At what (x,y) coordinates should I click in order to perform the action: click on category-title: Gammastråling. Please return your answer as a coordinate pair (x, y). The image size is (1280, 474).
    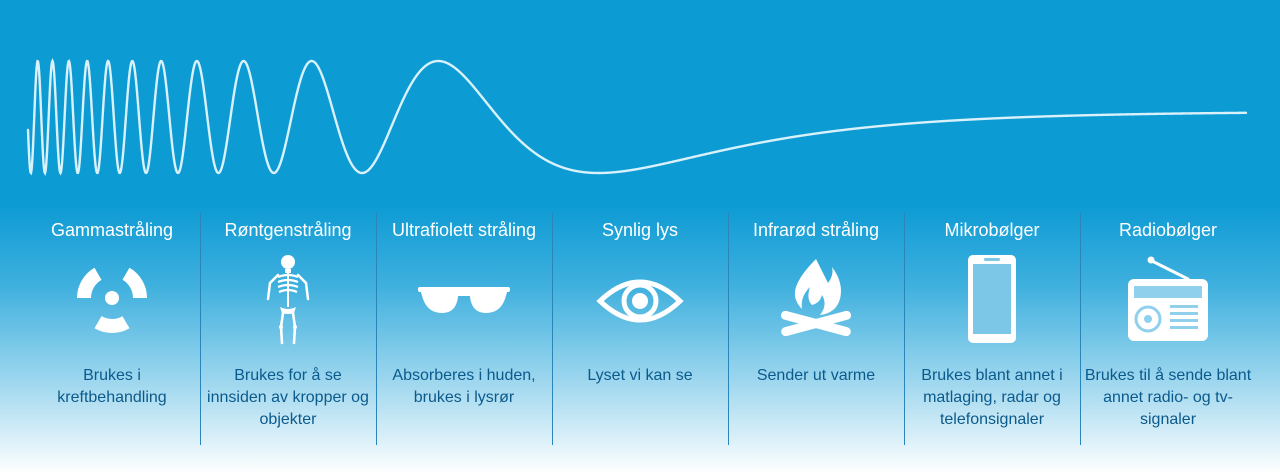
    Looking at the image, I should click on (112, 230).